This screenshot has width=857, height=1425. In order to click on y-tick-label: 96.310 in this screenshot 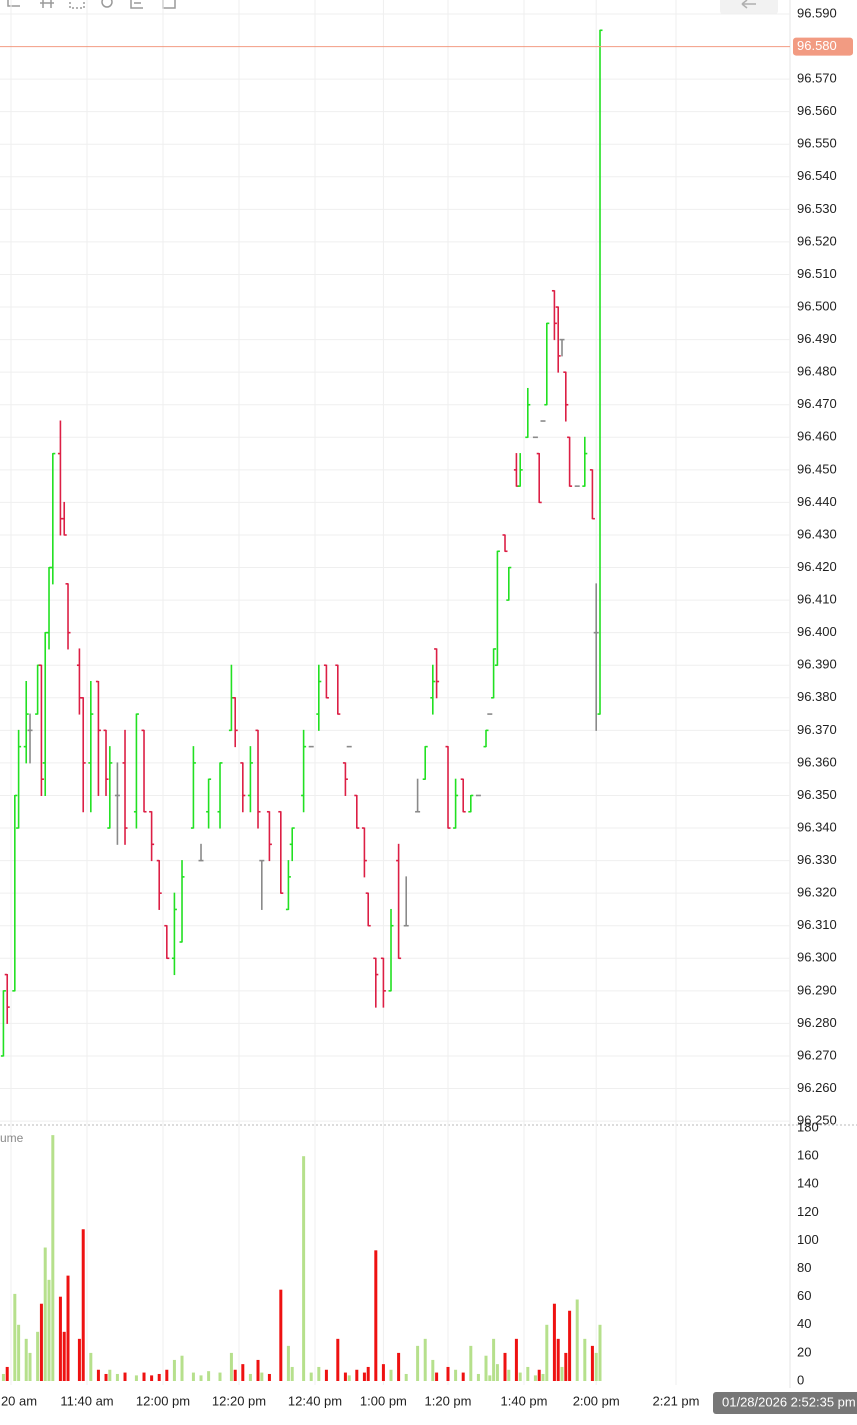, I will do `click(817, 924)`.